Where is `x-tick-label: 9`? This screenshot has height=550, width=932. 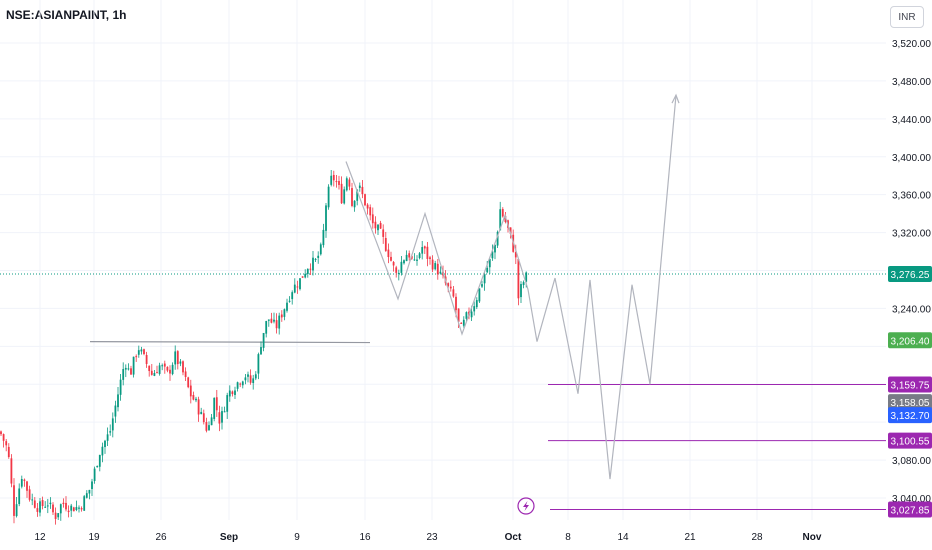
x-tick-label: 9 is located at coordinates (297, 537).